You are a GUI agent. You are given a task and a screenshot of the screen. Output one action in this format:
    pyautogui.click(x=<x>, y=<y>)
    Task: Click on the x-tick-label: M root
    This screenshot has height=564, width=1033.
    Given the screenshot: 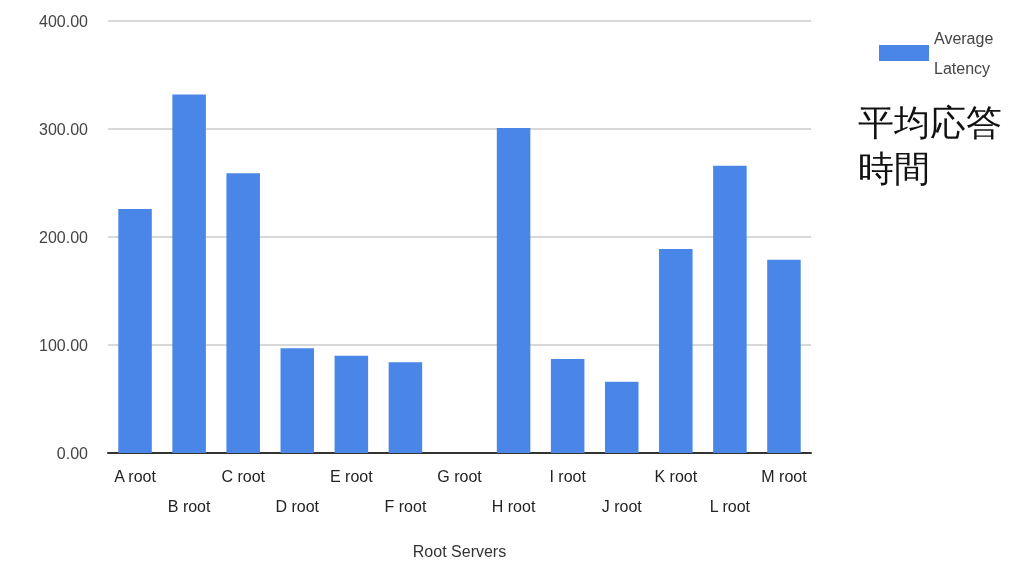 What is the action you would take?
    pyautogui.click(x=784, y=476)
    